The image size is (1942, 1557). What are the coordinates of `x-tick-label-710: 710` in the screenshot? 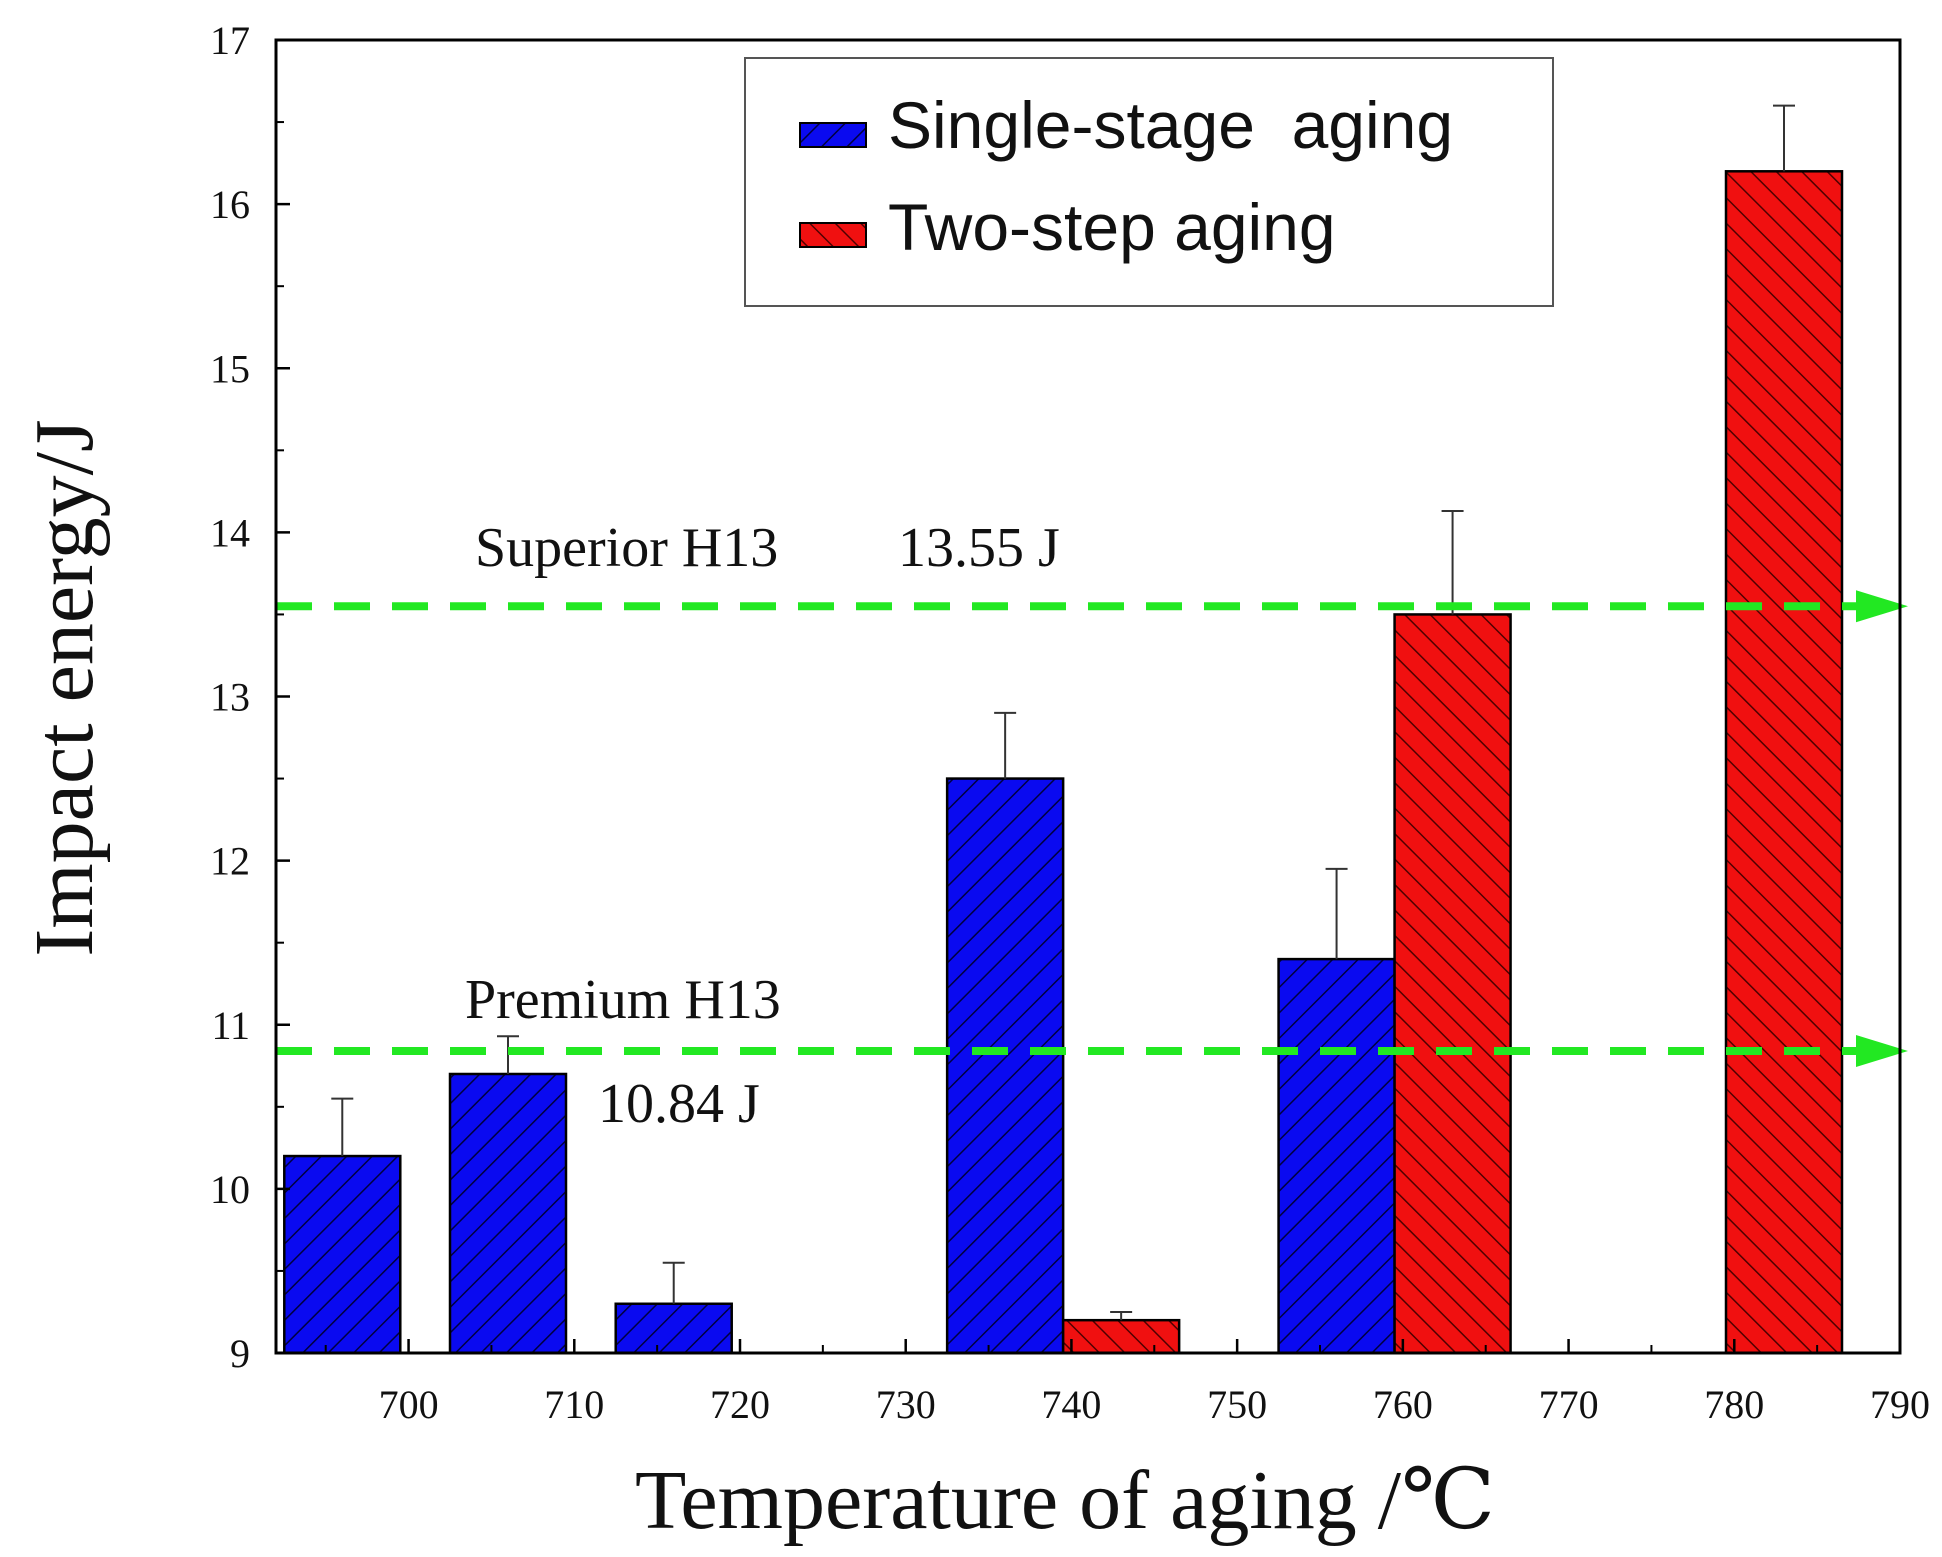 It's located at (574, 1404).